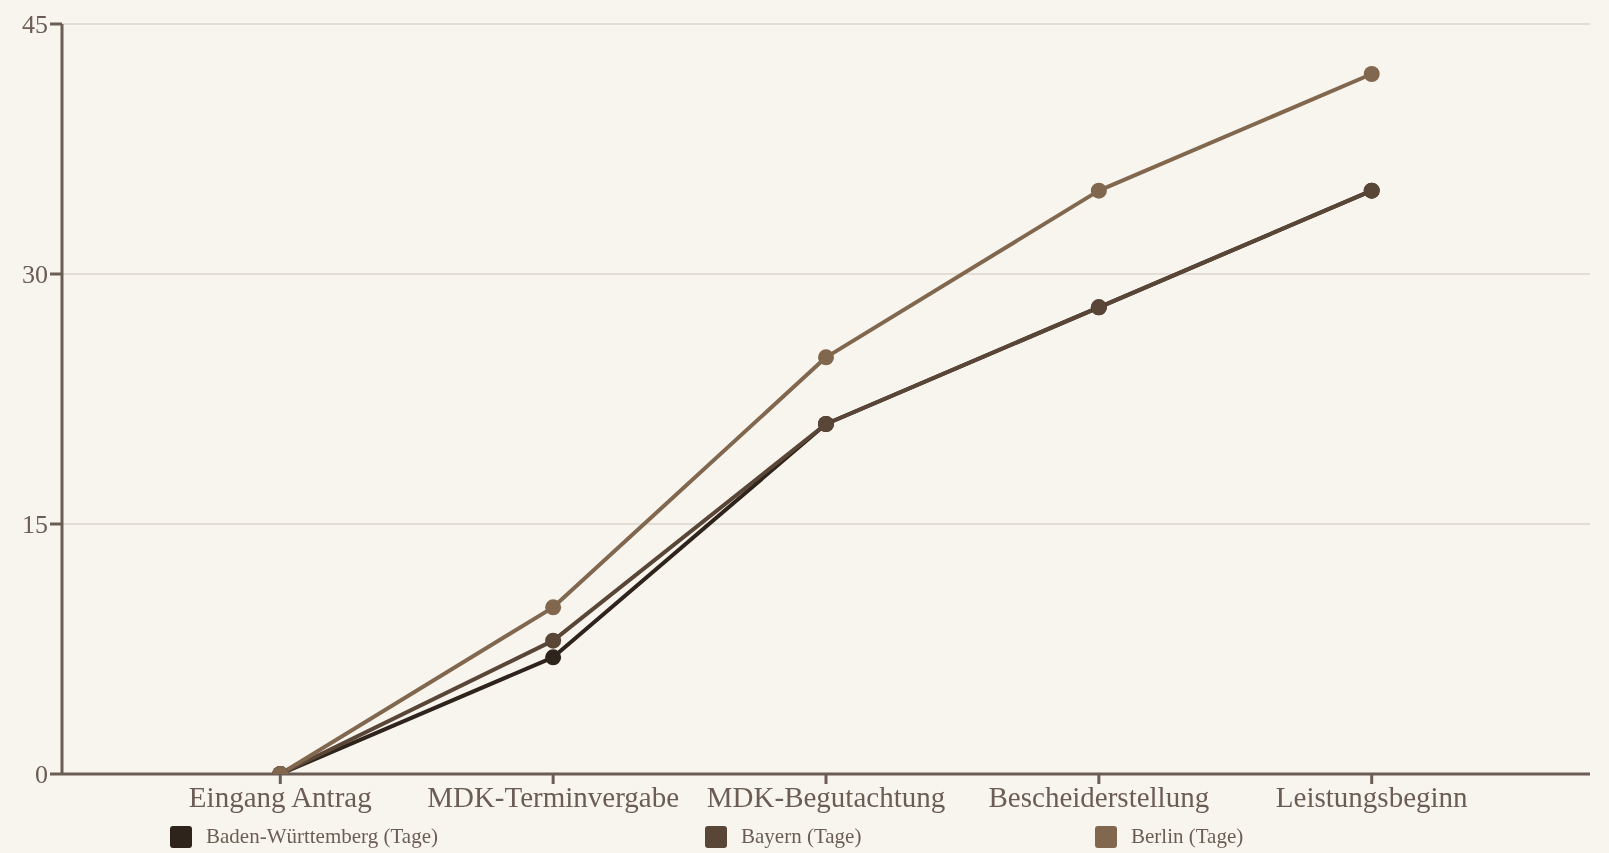 The width and height of the screenshot is (1609, 853). What do you see at coordinates (1187, 836) in the screenshot?
I see `legend-label: Berlin (Tage)` at bounding box center [1187, 836].